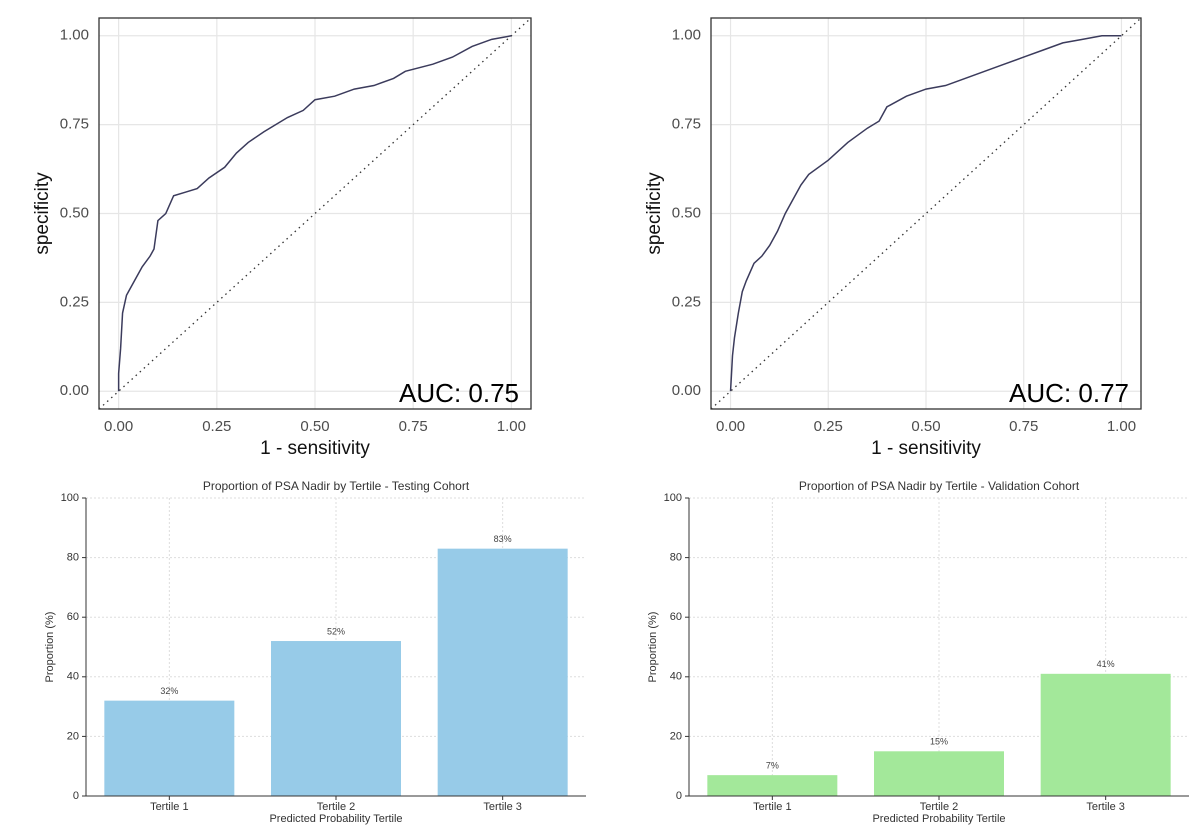 The width and height of the screenshot is (1200, 831). Describe the element at coordinates (939, 742) in the screenshot. I see `value-label: 15%` at that location.